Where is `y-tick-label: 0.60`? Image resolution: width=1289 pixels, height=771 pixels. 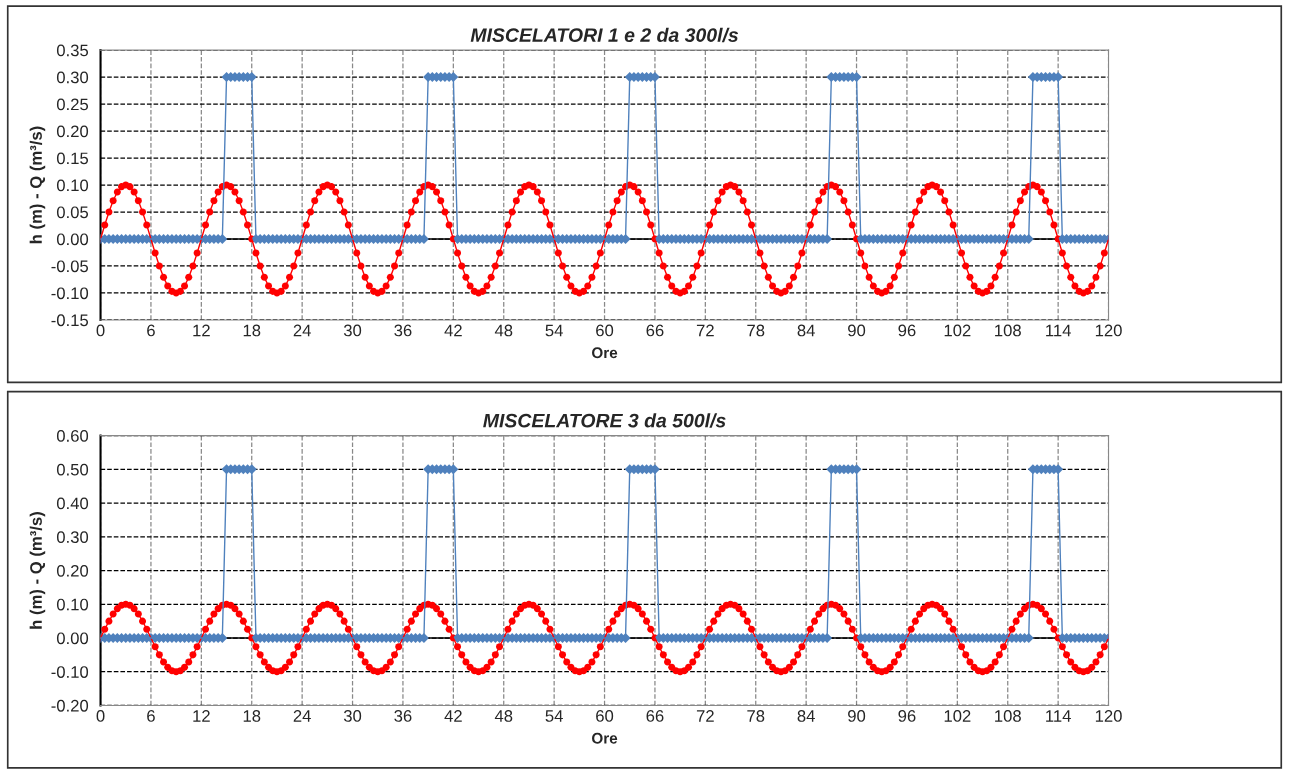 y-tick-label: 0.60 is located at coordinates (72, 436).